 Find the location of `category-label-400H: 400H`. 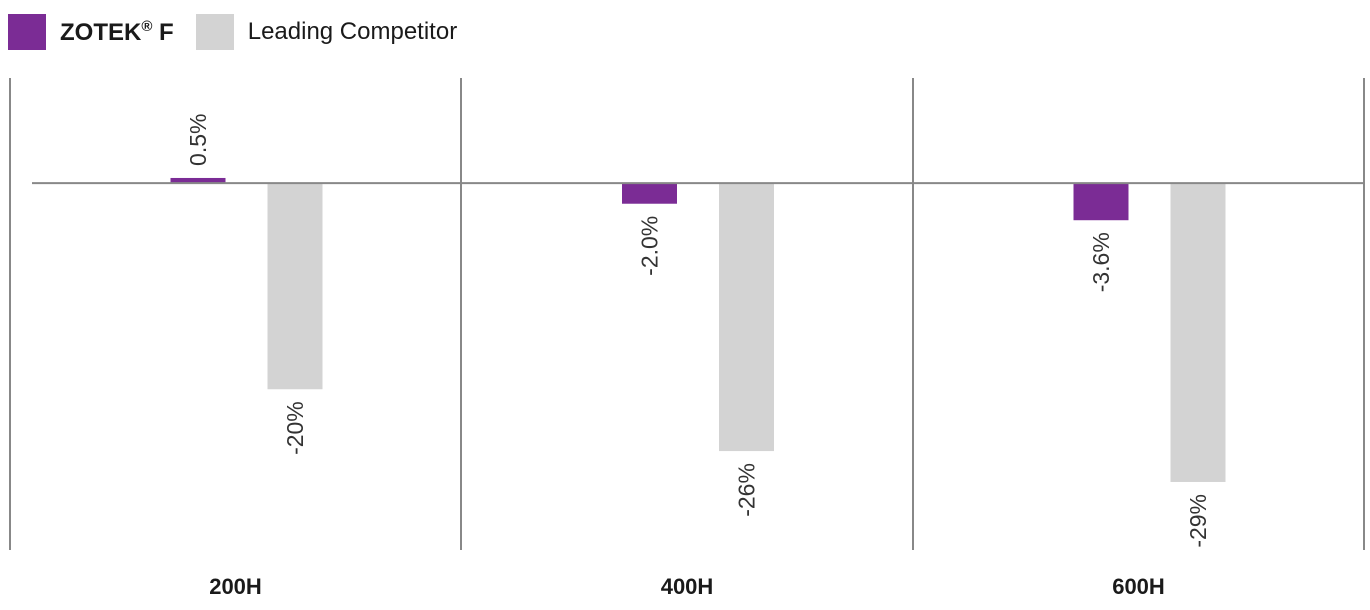

category-label-400H: 400H is located at coordinates (687, 586).